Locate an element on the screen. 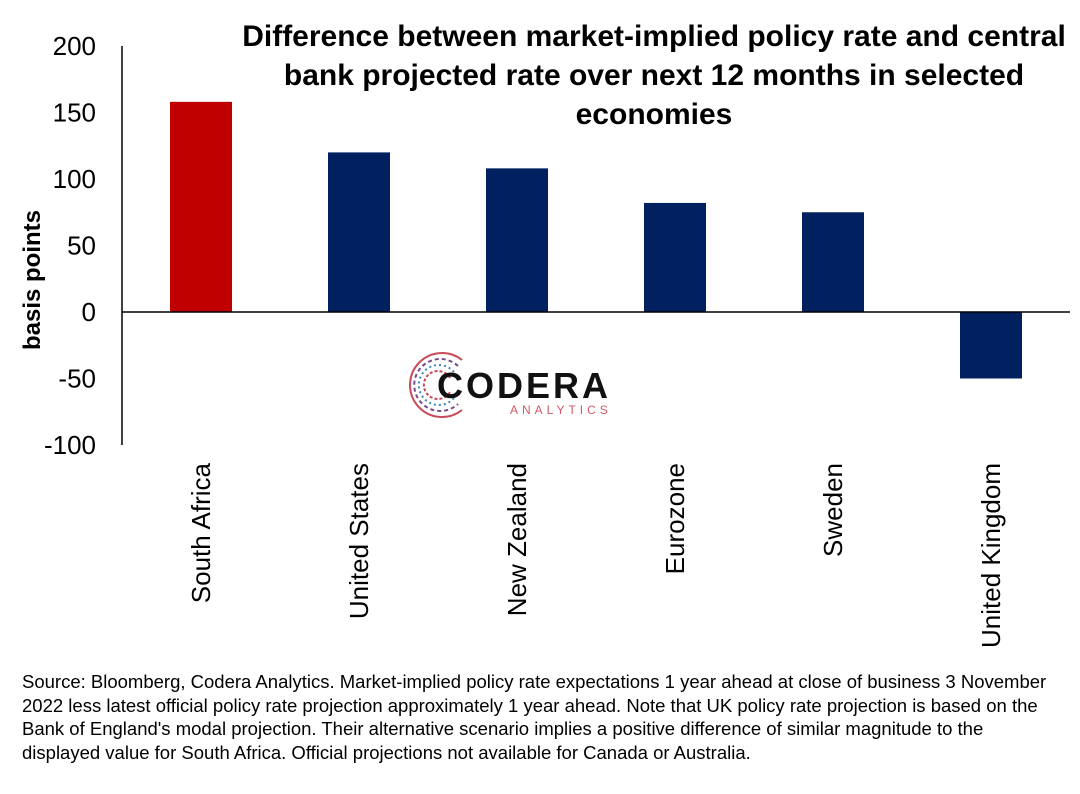 This screenshot has width=1080, height=794. logo-subtext: ANALYTICS is located at coordinates (561, 410).